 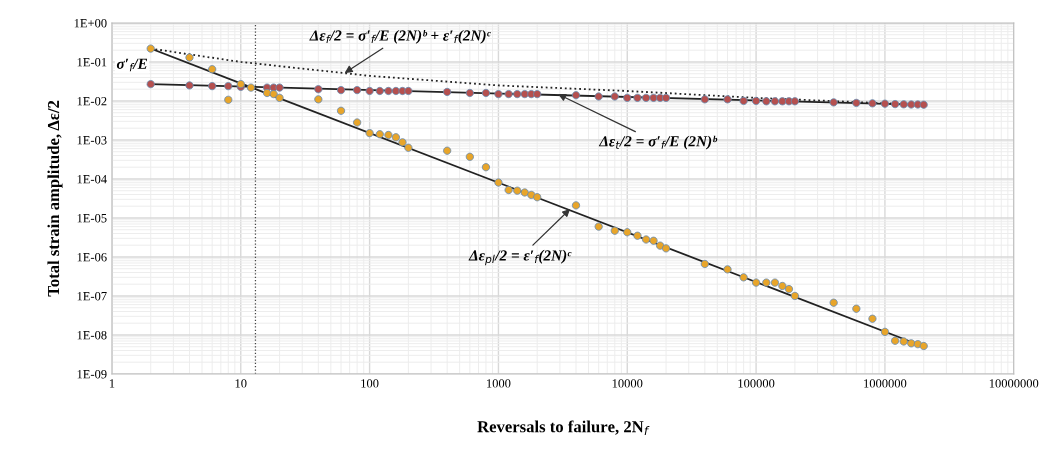 I want to click on y-tick-label: 1E-08, so click(x=92, y=335).